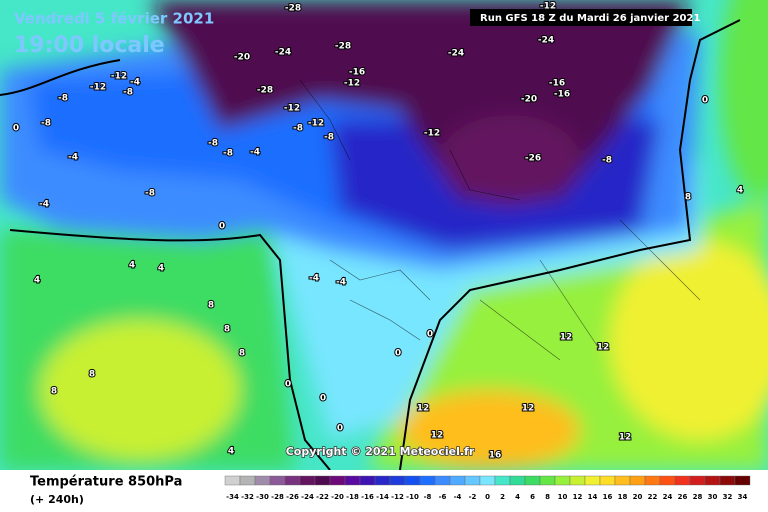 This screenshot has width=768, height=512. What do you see at coordinates (495, 456) in the screenshot?
I see `contour-label: 16` at bounding box center [495, 456].